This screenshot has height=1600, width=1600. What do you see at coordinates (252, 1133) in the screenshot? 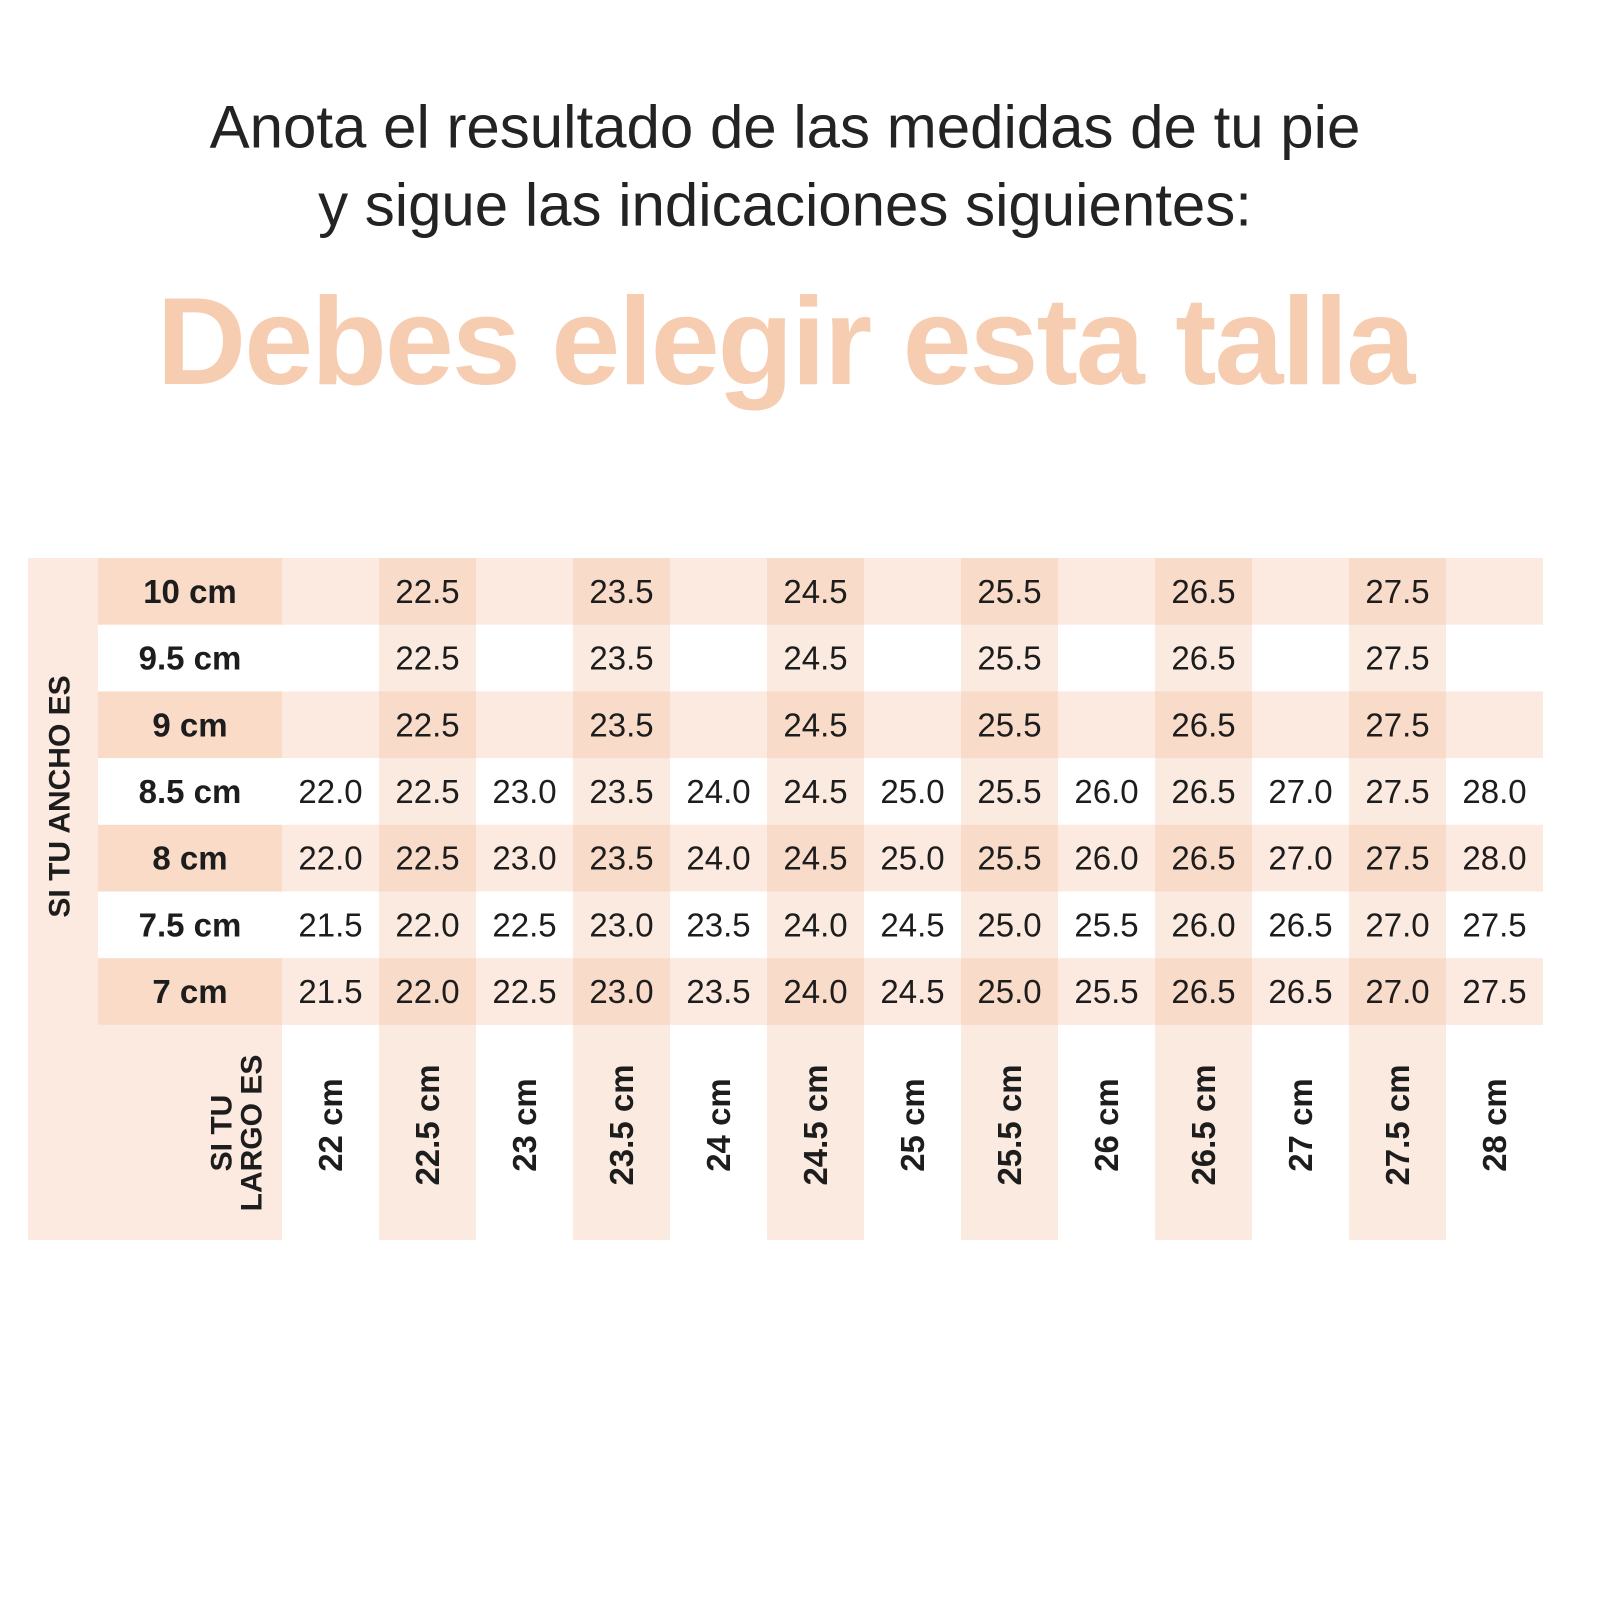
I see `length-axis-label: LARGO ES` at bounding box center [252, 1133].